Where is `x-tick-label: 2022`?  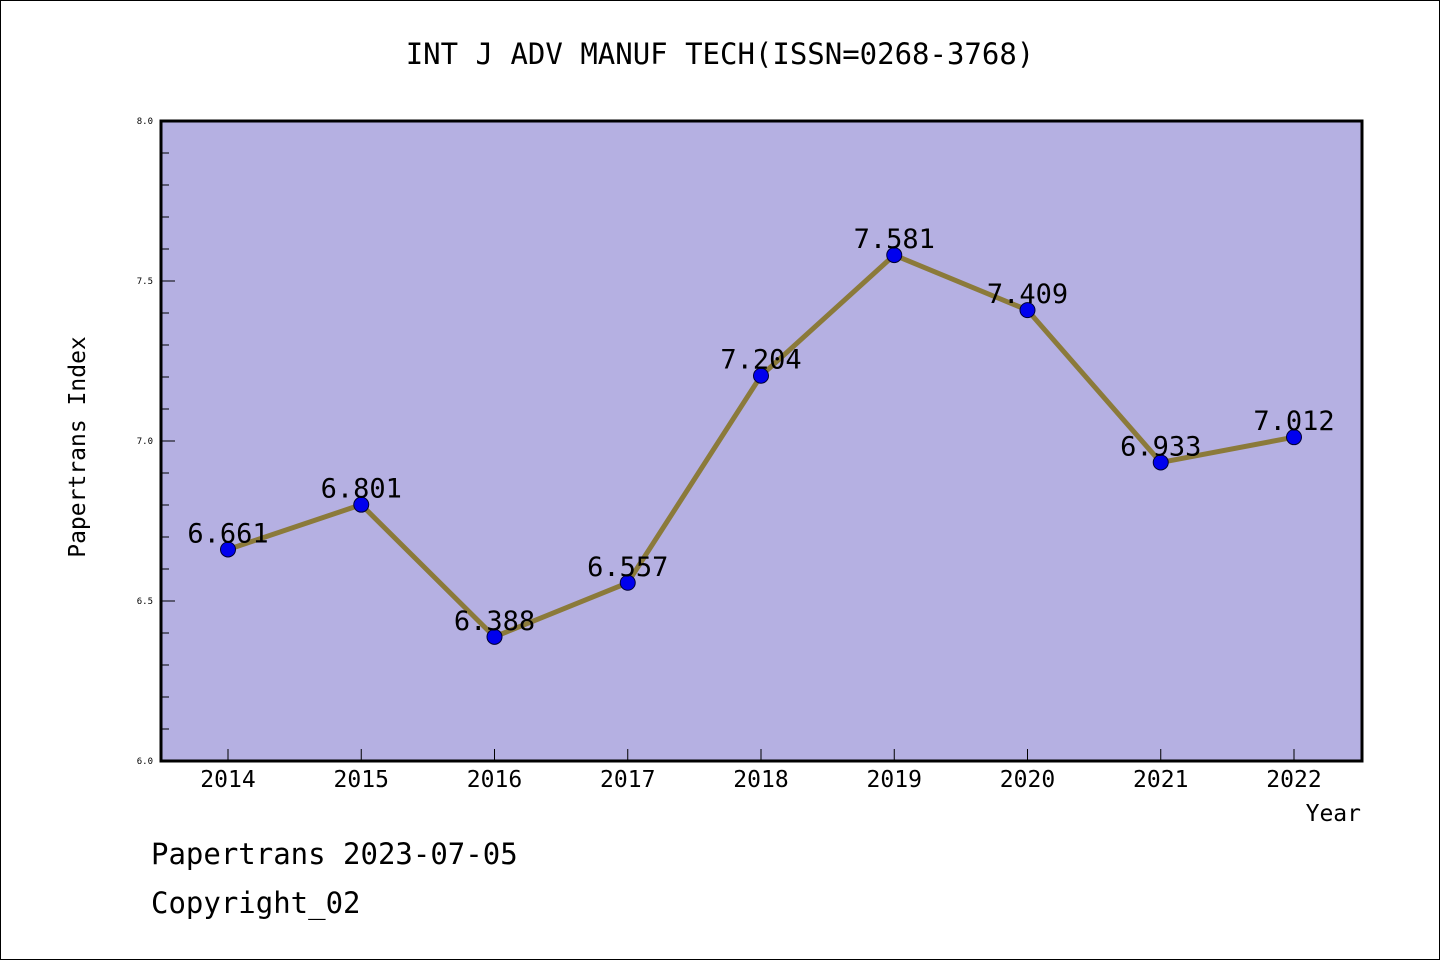
x-tick-label: 2022 is located at coordinates (1293, 780).